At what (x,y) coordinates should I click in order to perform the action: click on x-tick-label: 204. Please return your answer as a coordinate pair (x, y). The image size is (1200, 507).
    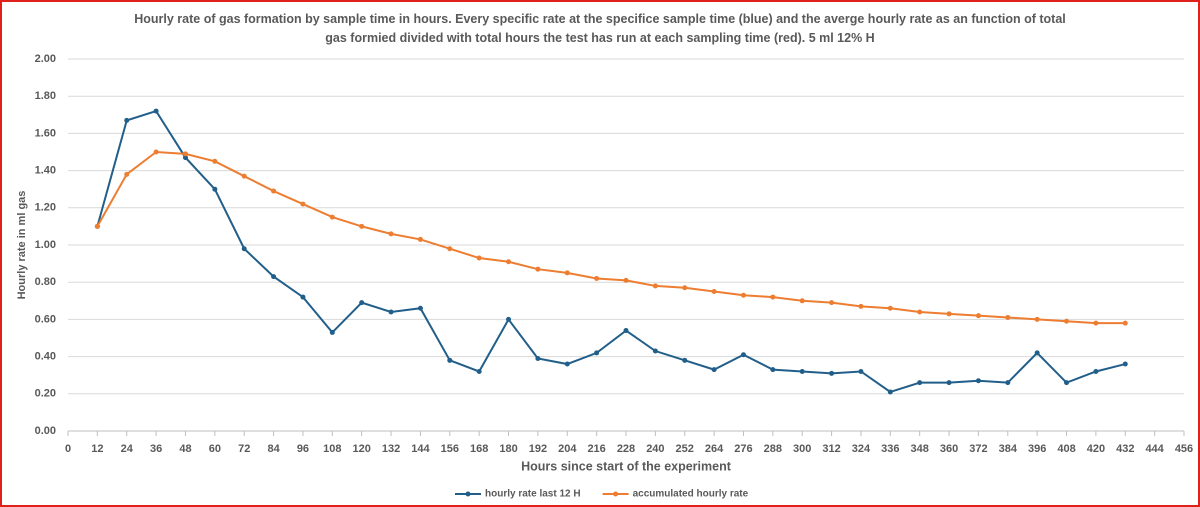
    Looking at the image, I should click on (567, 449).